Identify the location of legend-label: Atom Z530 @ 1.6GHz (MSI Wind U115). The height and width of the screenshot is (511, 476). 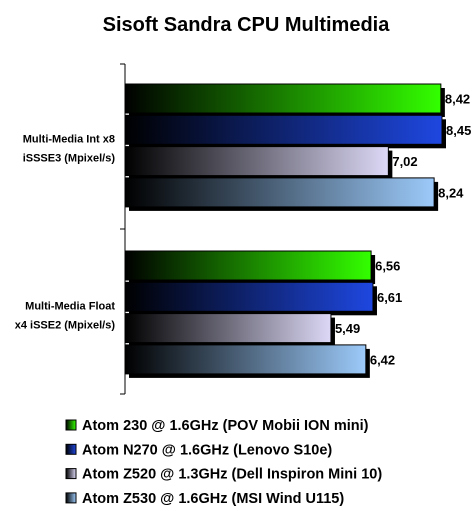
(213, 499).